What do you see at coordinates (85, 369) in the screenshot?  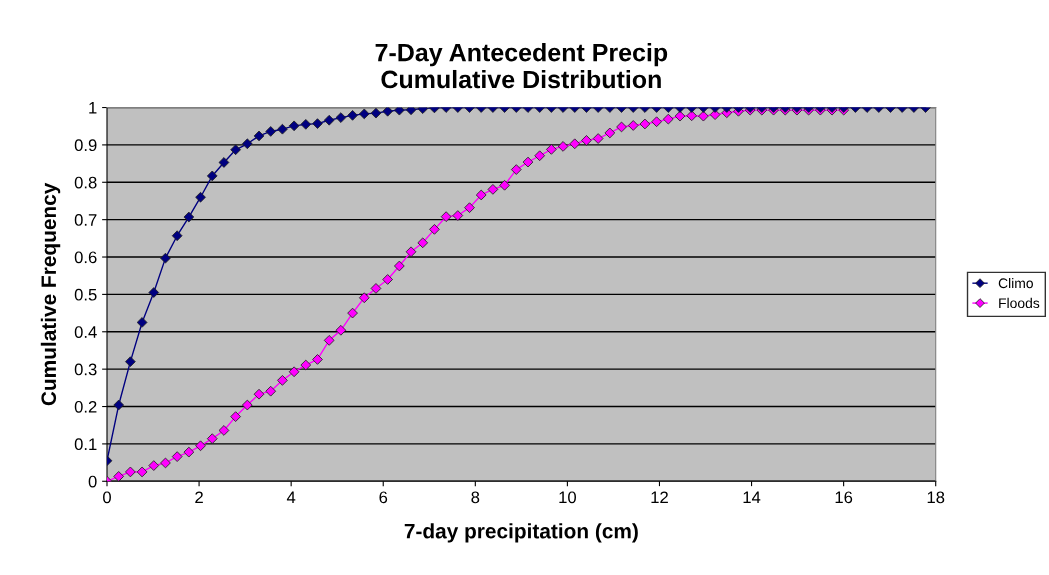 I see `y-tick-label: 0.3` at bounding box center [85, 369].